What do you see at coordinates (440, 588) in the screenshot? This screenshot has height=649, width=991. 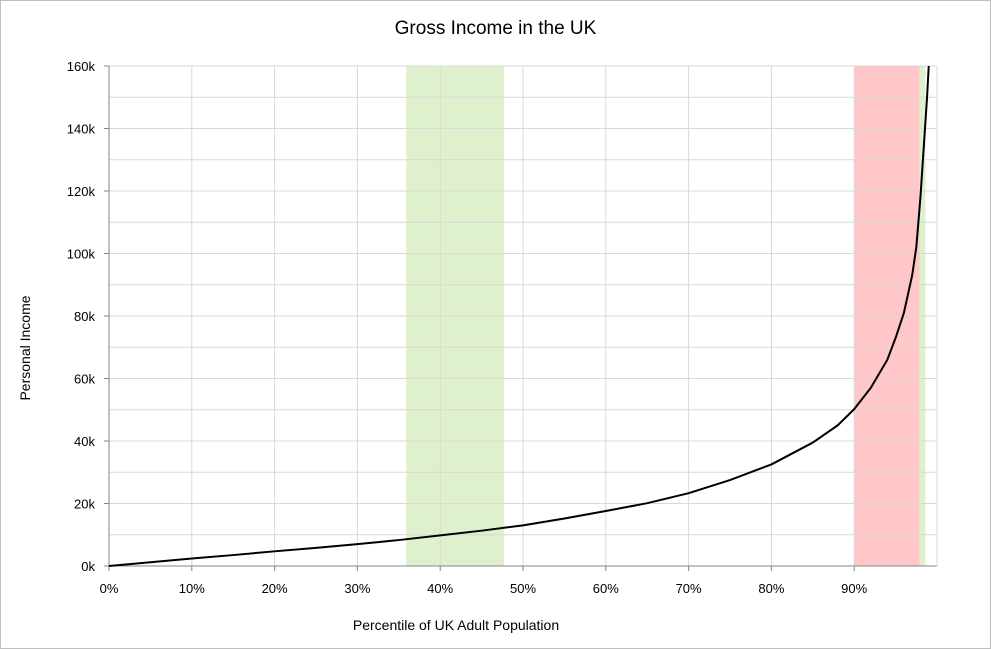 I see `x-tick-label: 40%` at bounding box center [440, 588].